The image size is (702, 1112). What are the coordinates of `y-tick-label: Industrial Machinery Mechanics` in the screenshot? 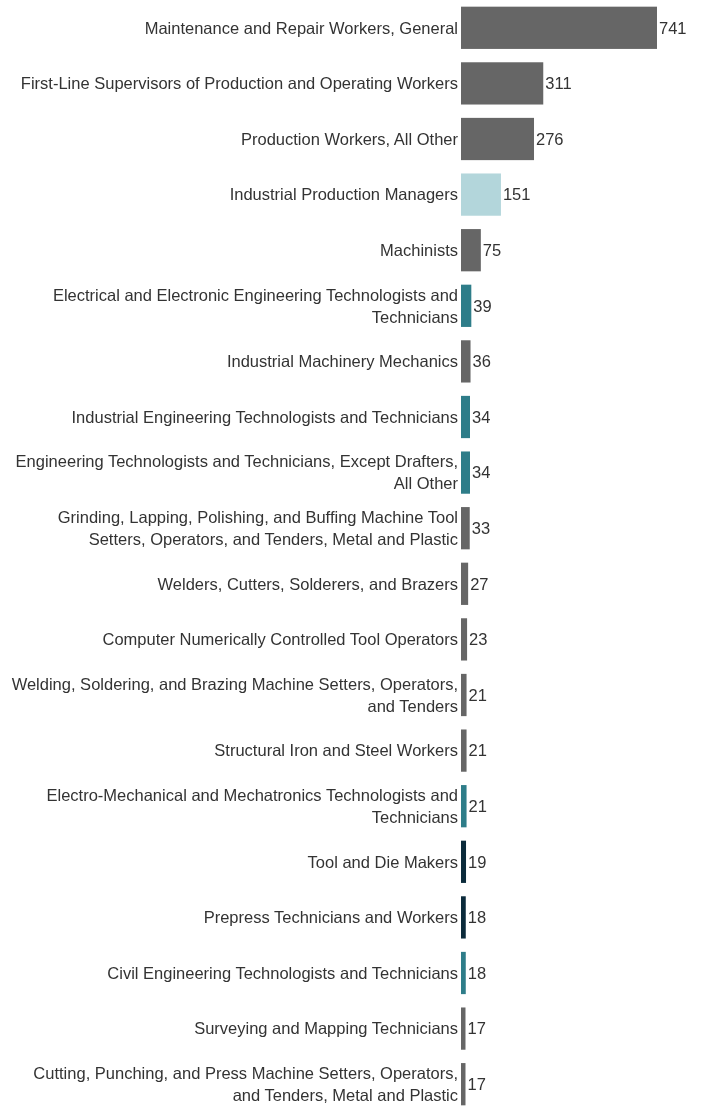 It's located at (342, 361).